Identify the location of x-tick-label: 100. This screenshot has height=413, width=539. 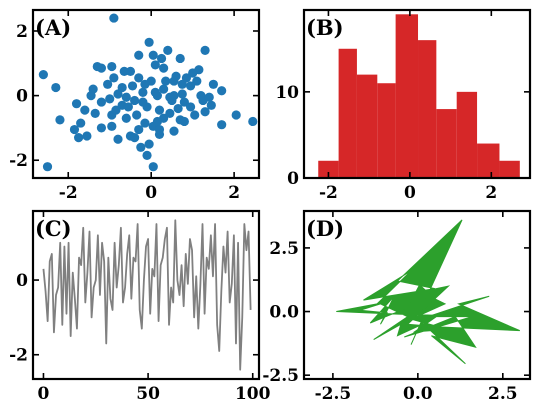
(253, 394).